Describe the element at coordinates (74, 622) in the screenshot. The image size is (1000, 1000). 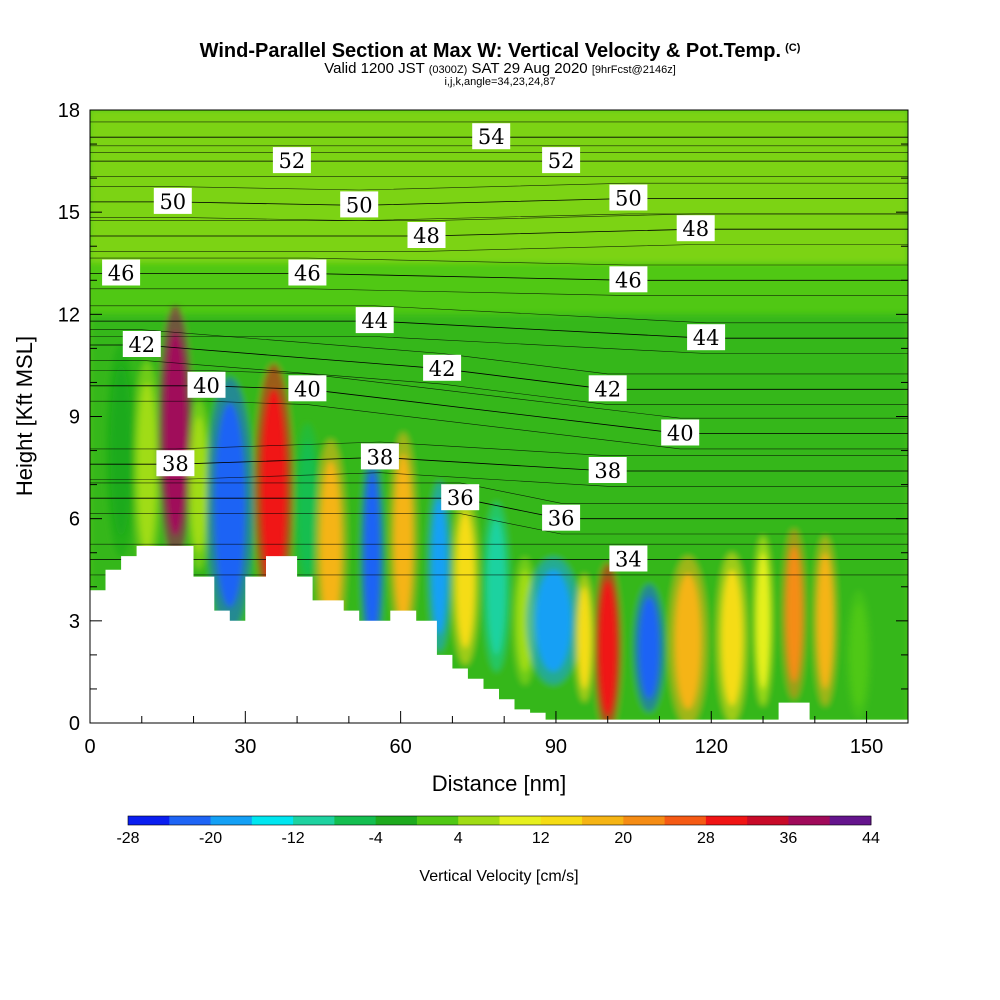
I see `y-tick-label: 3` at that location.